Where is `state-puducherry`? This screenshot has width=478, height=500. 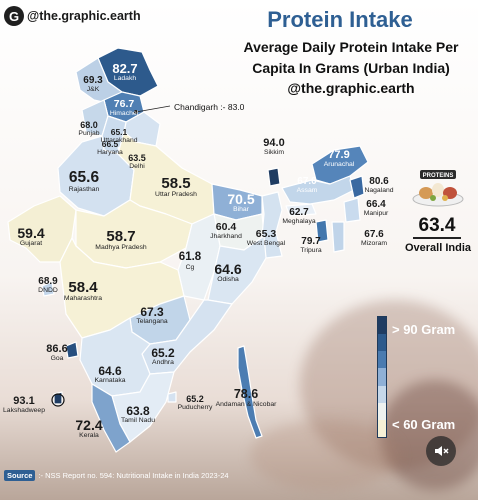 state-puducherry is located at coordinates (172, 397).